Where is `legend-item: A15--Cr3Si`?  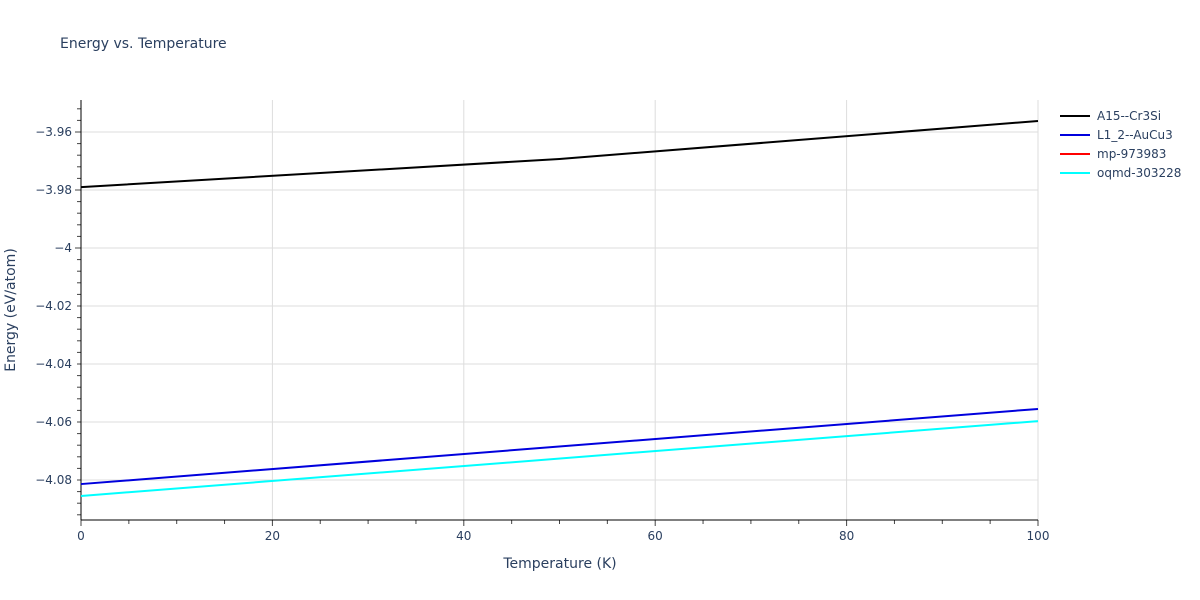
legend-item: A15--Cr3Si is located at coordinates (1120, 115).